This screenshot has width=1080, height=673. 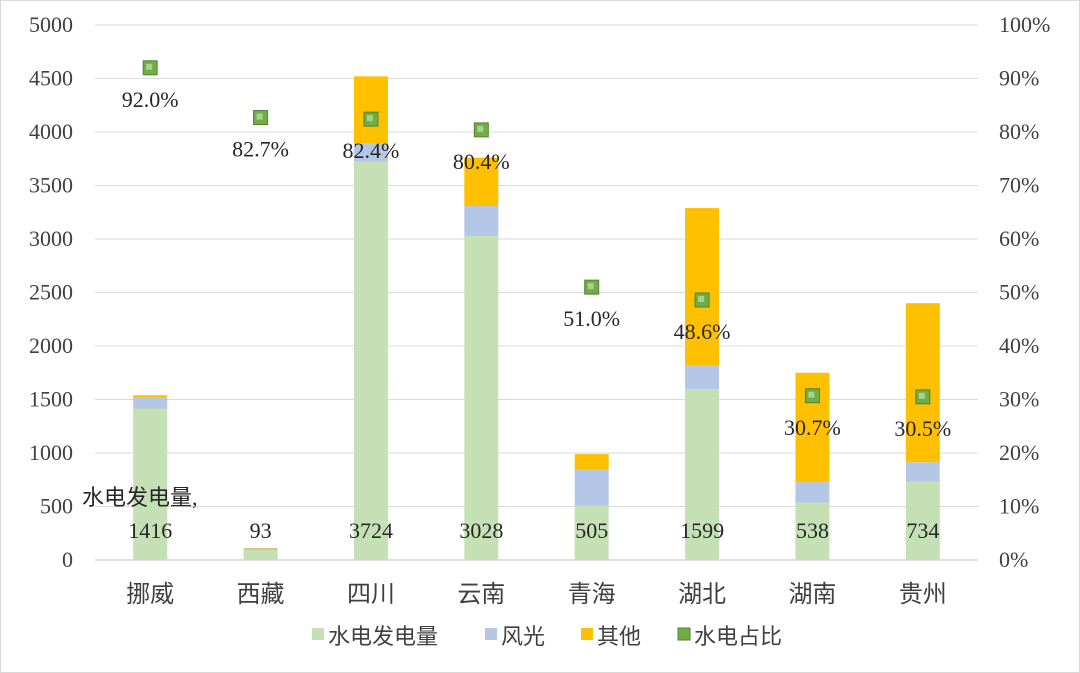 I want to click on bar-value-label: 505, so click(x=591, y=530).